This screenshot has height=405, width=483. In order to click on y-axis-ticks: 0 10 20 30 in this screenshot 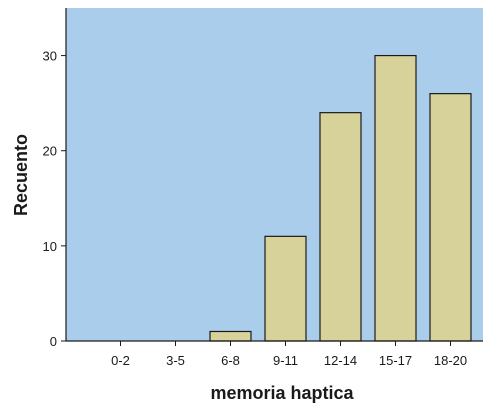, I will do `click(54, 199)`.